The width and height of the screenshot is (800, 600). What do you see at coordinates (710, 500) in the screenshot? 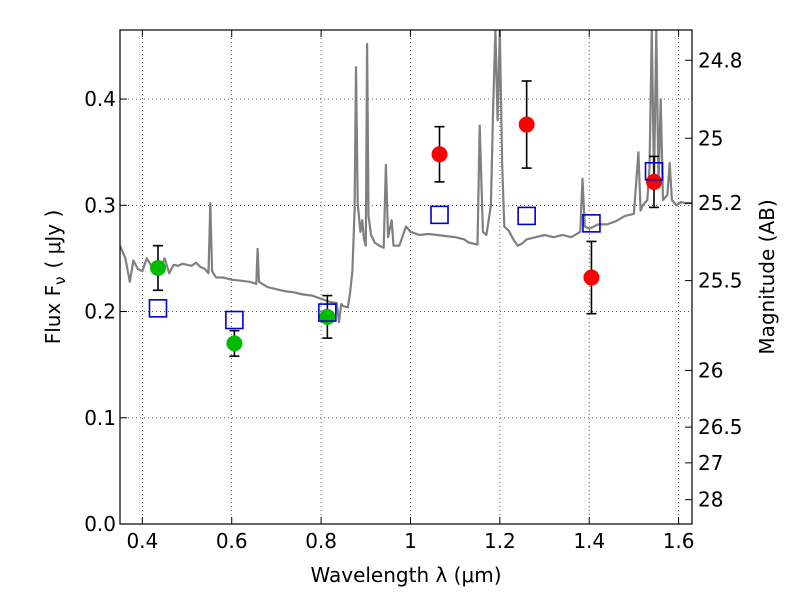
I see `y2-tick-label: 28` at bounding box center [710, 500].